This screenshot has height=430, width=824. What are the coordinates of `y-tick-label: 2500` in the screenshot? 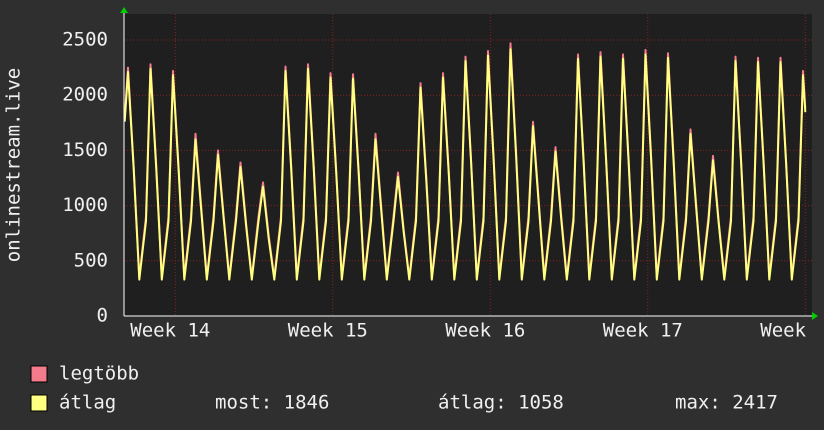 It's located at (85, 40).